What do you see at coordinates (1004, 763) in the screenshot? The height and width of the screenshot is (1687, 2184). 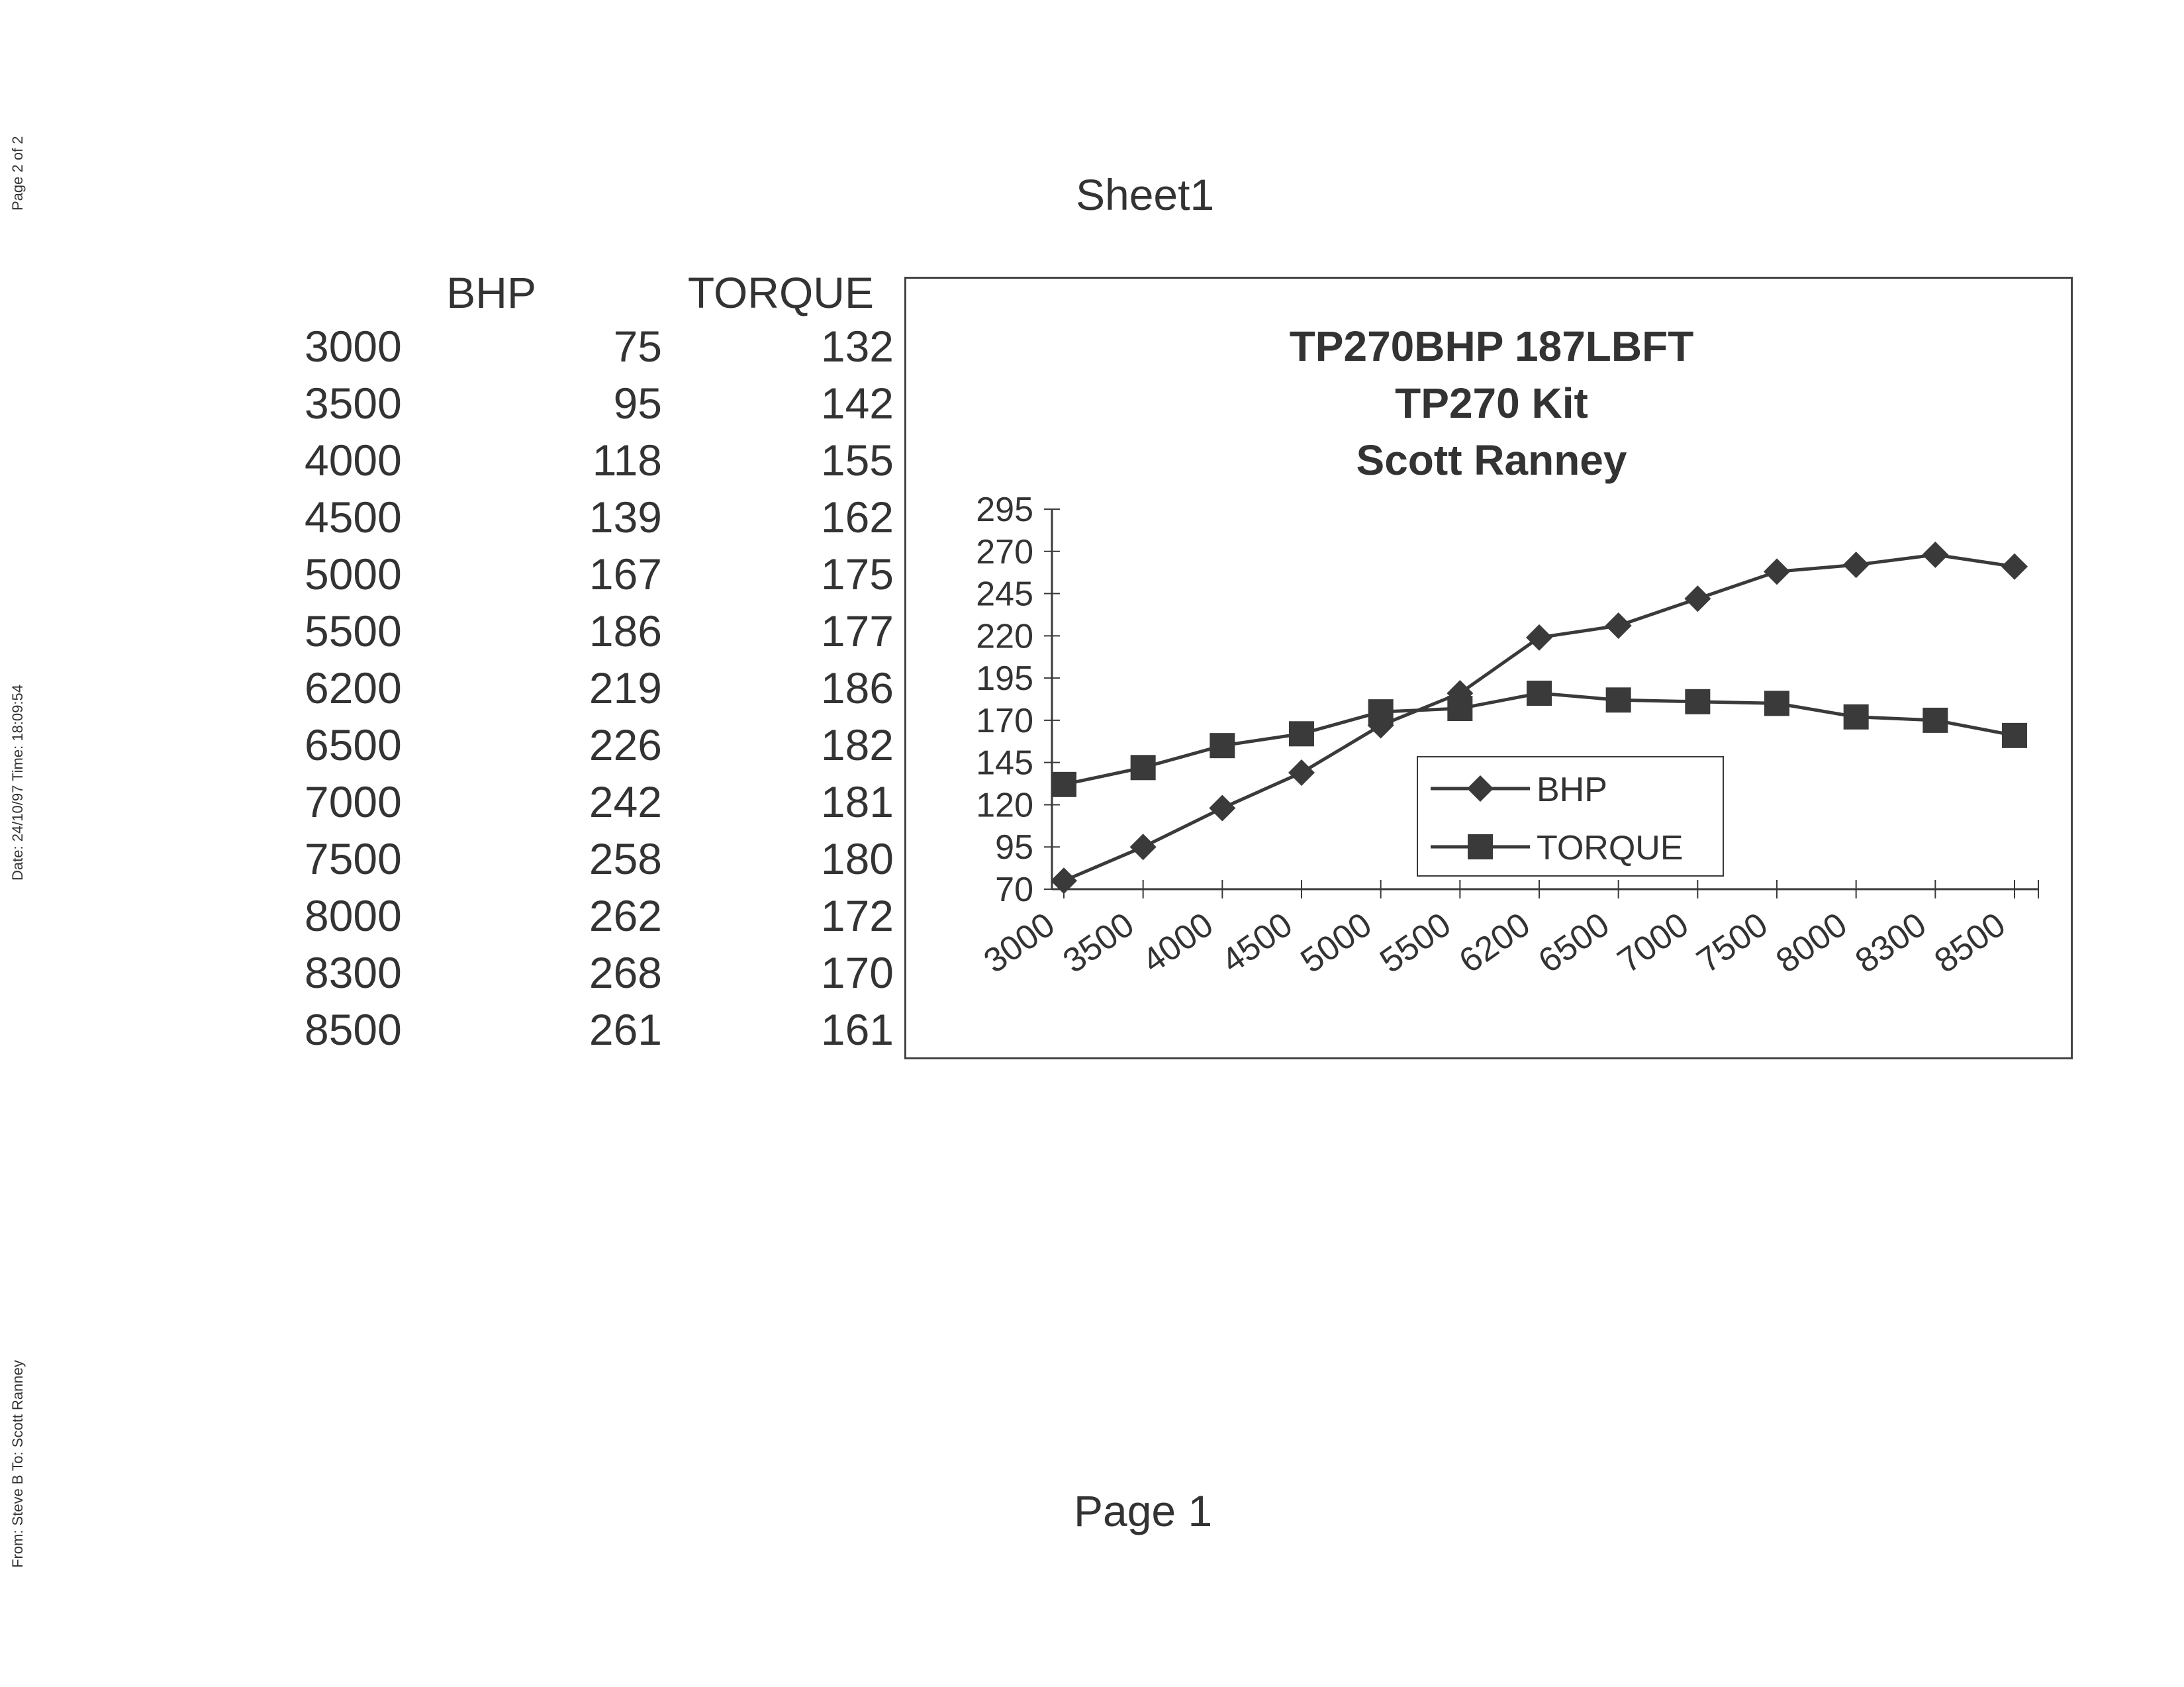 I see `y-tick-label: 145` at bounding box center [1004, 763].